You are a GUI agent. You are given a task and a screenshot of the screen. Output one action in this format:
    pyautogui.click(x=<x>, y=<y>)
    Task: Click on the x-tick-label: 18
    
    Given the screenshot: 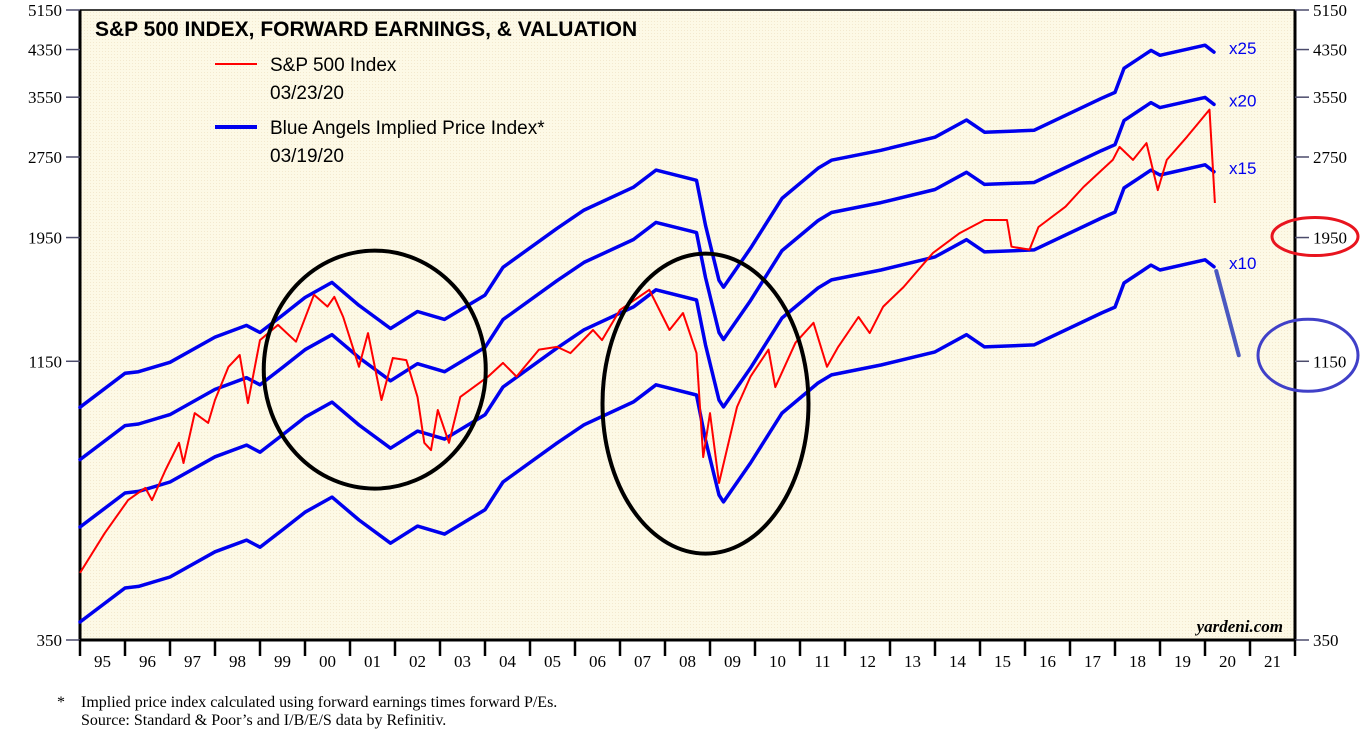 What is the action you would take?
    pyautogui.click(x=1137, y=661)
    